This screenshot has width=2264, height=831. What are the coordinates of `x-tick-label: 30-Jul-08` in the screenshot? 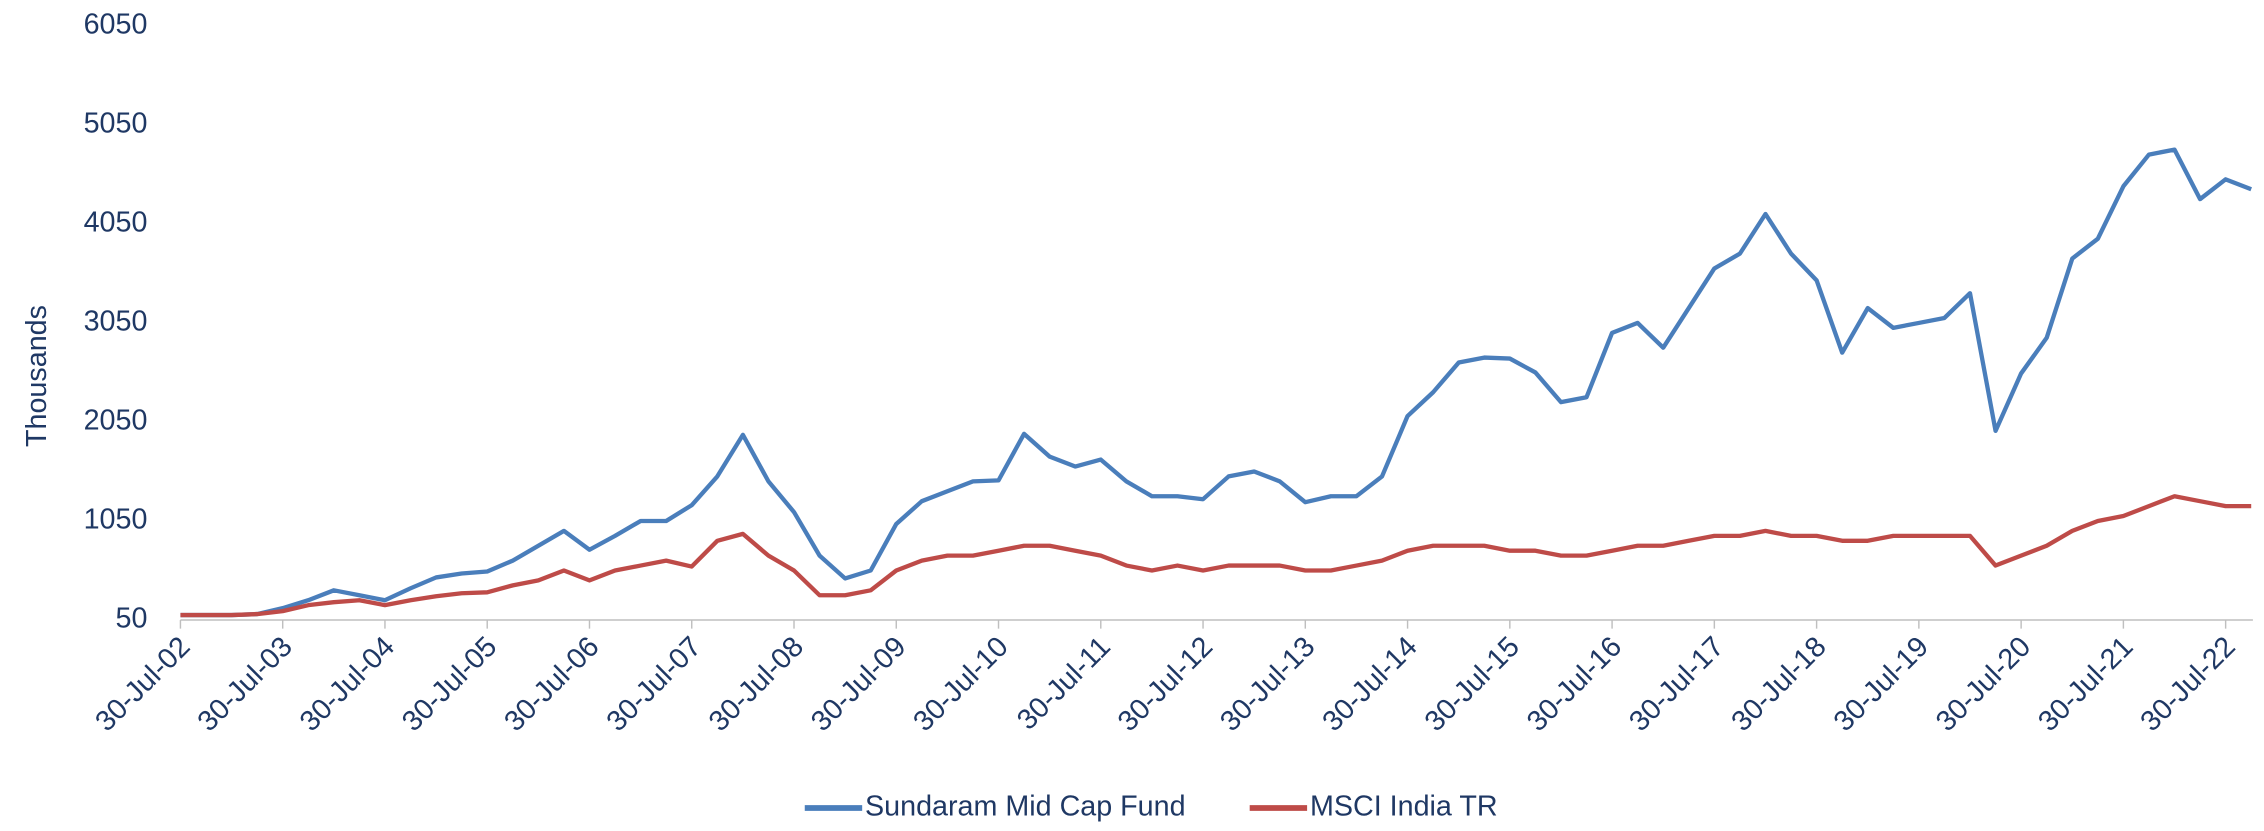 It's located at (756, 684).